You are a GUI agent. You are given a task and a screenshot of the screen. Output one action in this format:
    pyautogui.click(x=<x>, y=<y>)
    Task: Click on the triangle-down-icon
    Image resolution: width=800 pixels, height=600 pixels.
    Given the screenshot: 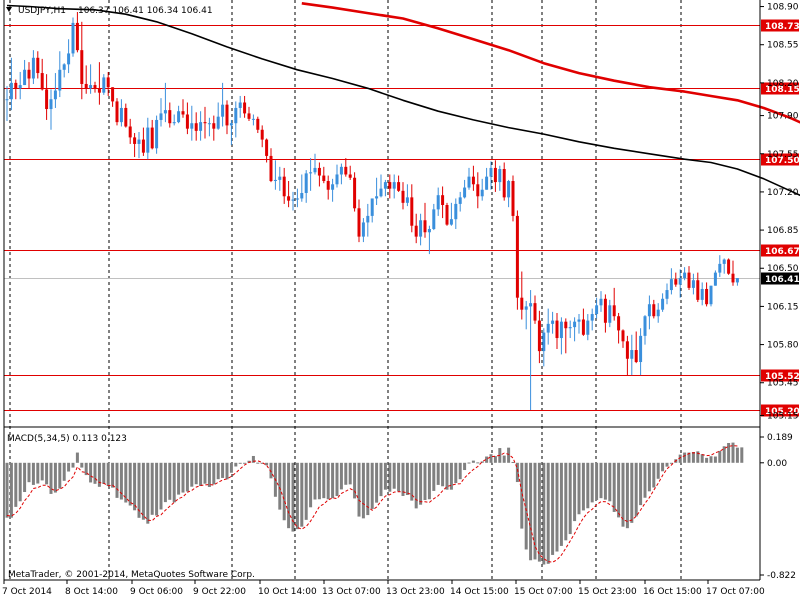 What is the action you would take?
    pyautogui.click(x=9, y=9)
    